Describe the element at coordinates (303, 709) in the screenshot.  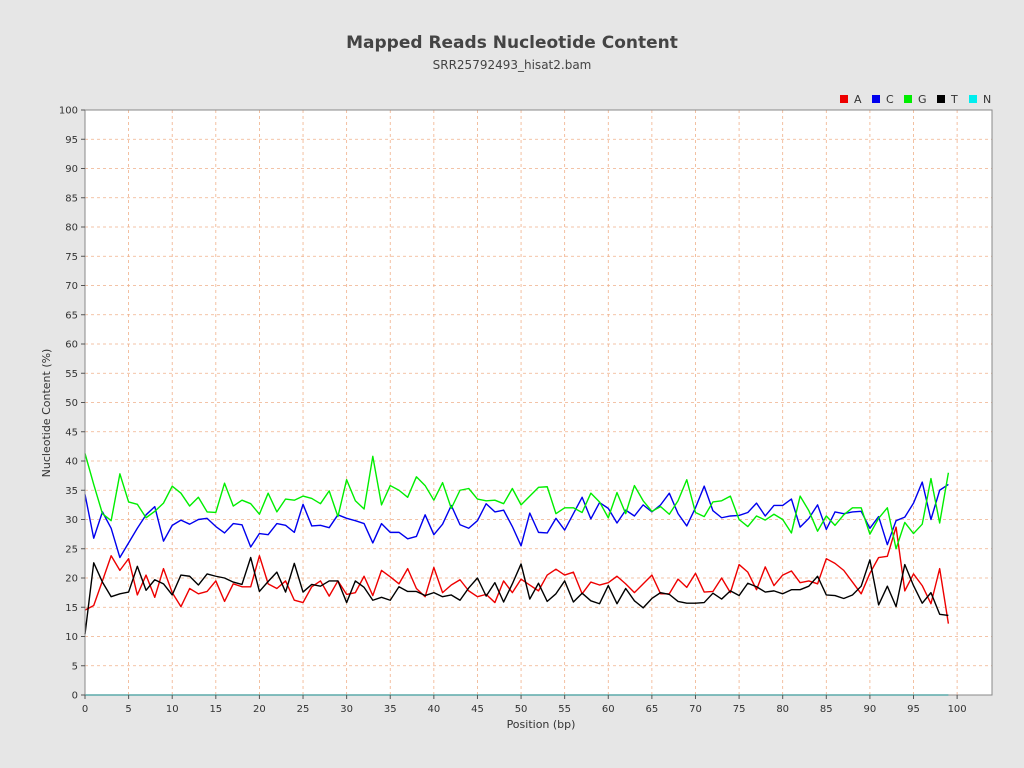
I see `x-tick-label: 25` at that location.